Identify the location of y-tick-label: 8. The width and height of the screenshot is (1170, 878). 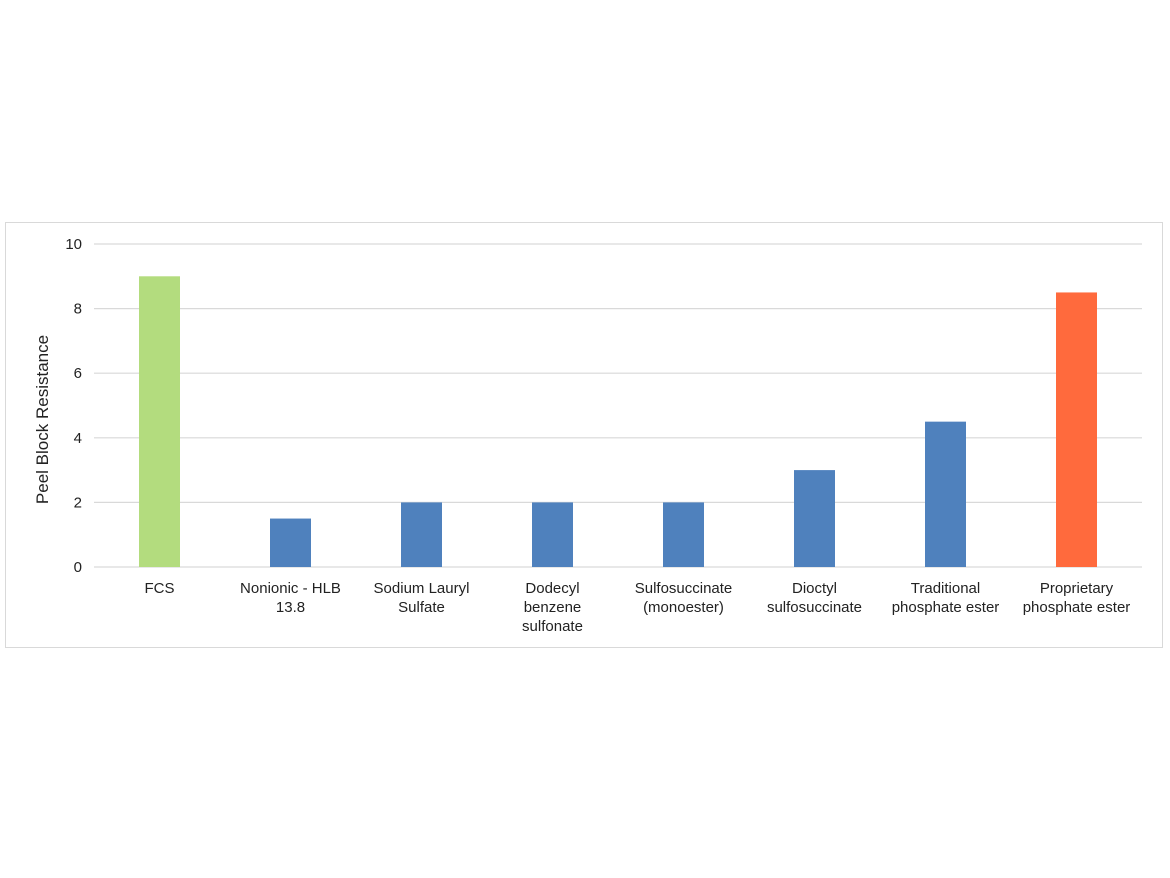
(78, 309).